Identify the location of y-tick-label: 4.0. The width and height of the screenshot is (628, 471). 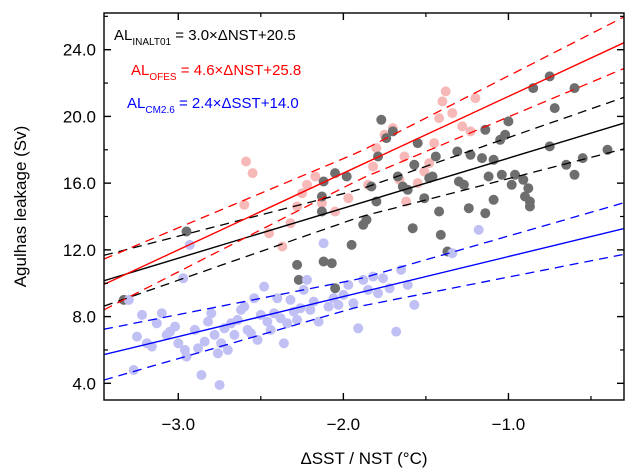
(84, 383).